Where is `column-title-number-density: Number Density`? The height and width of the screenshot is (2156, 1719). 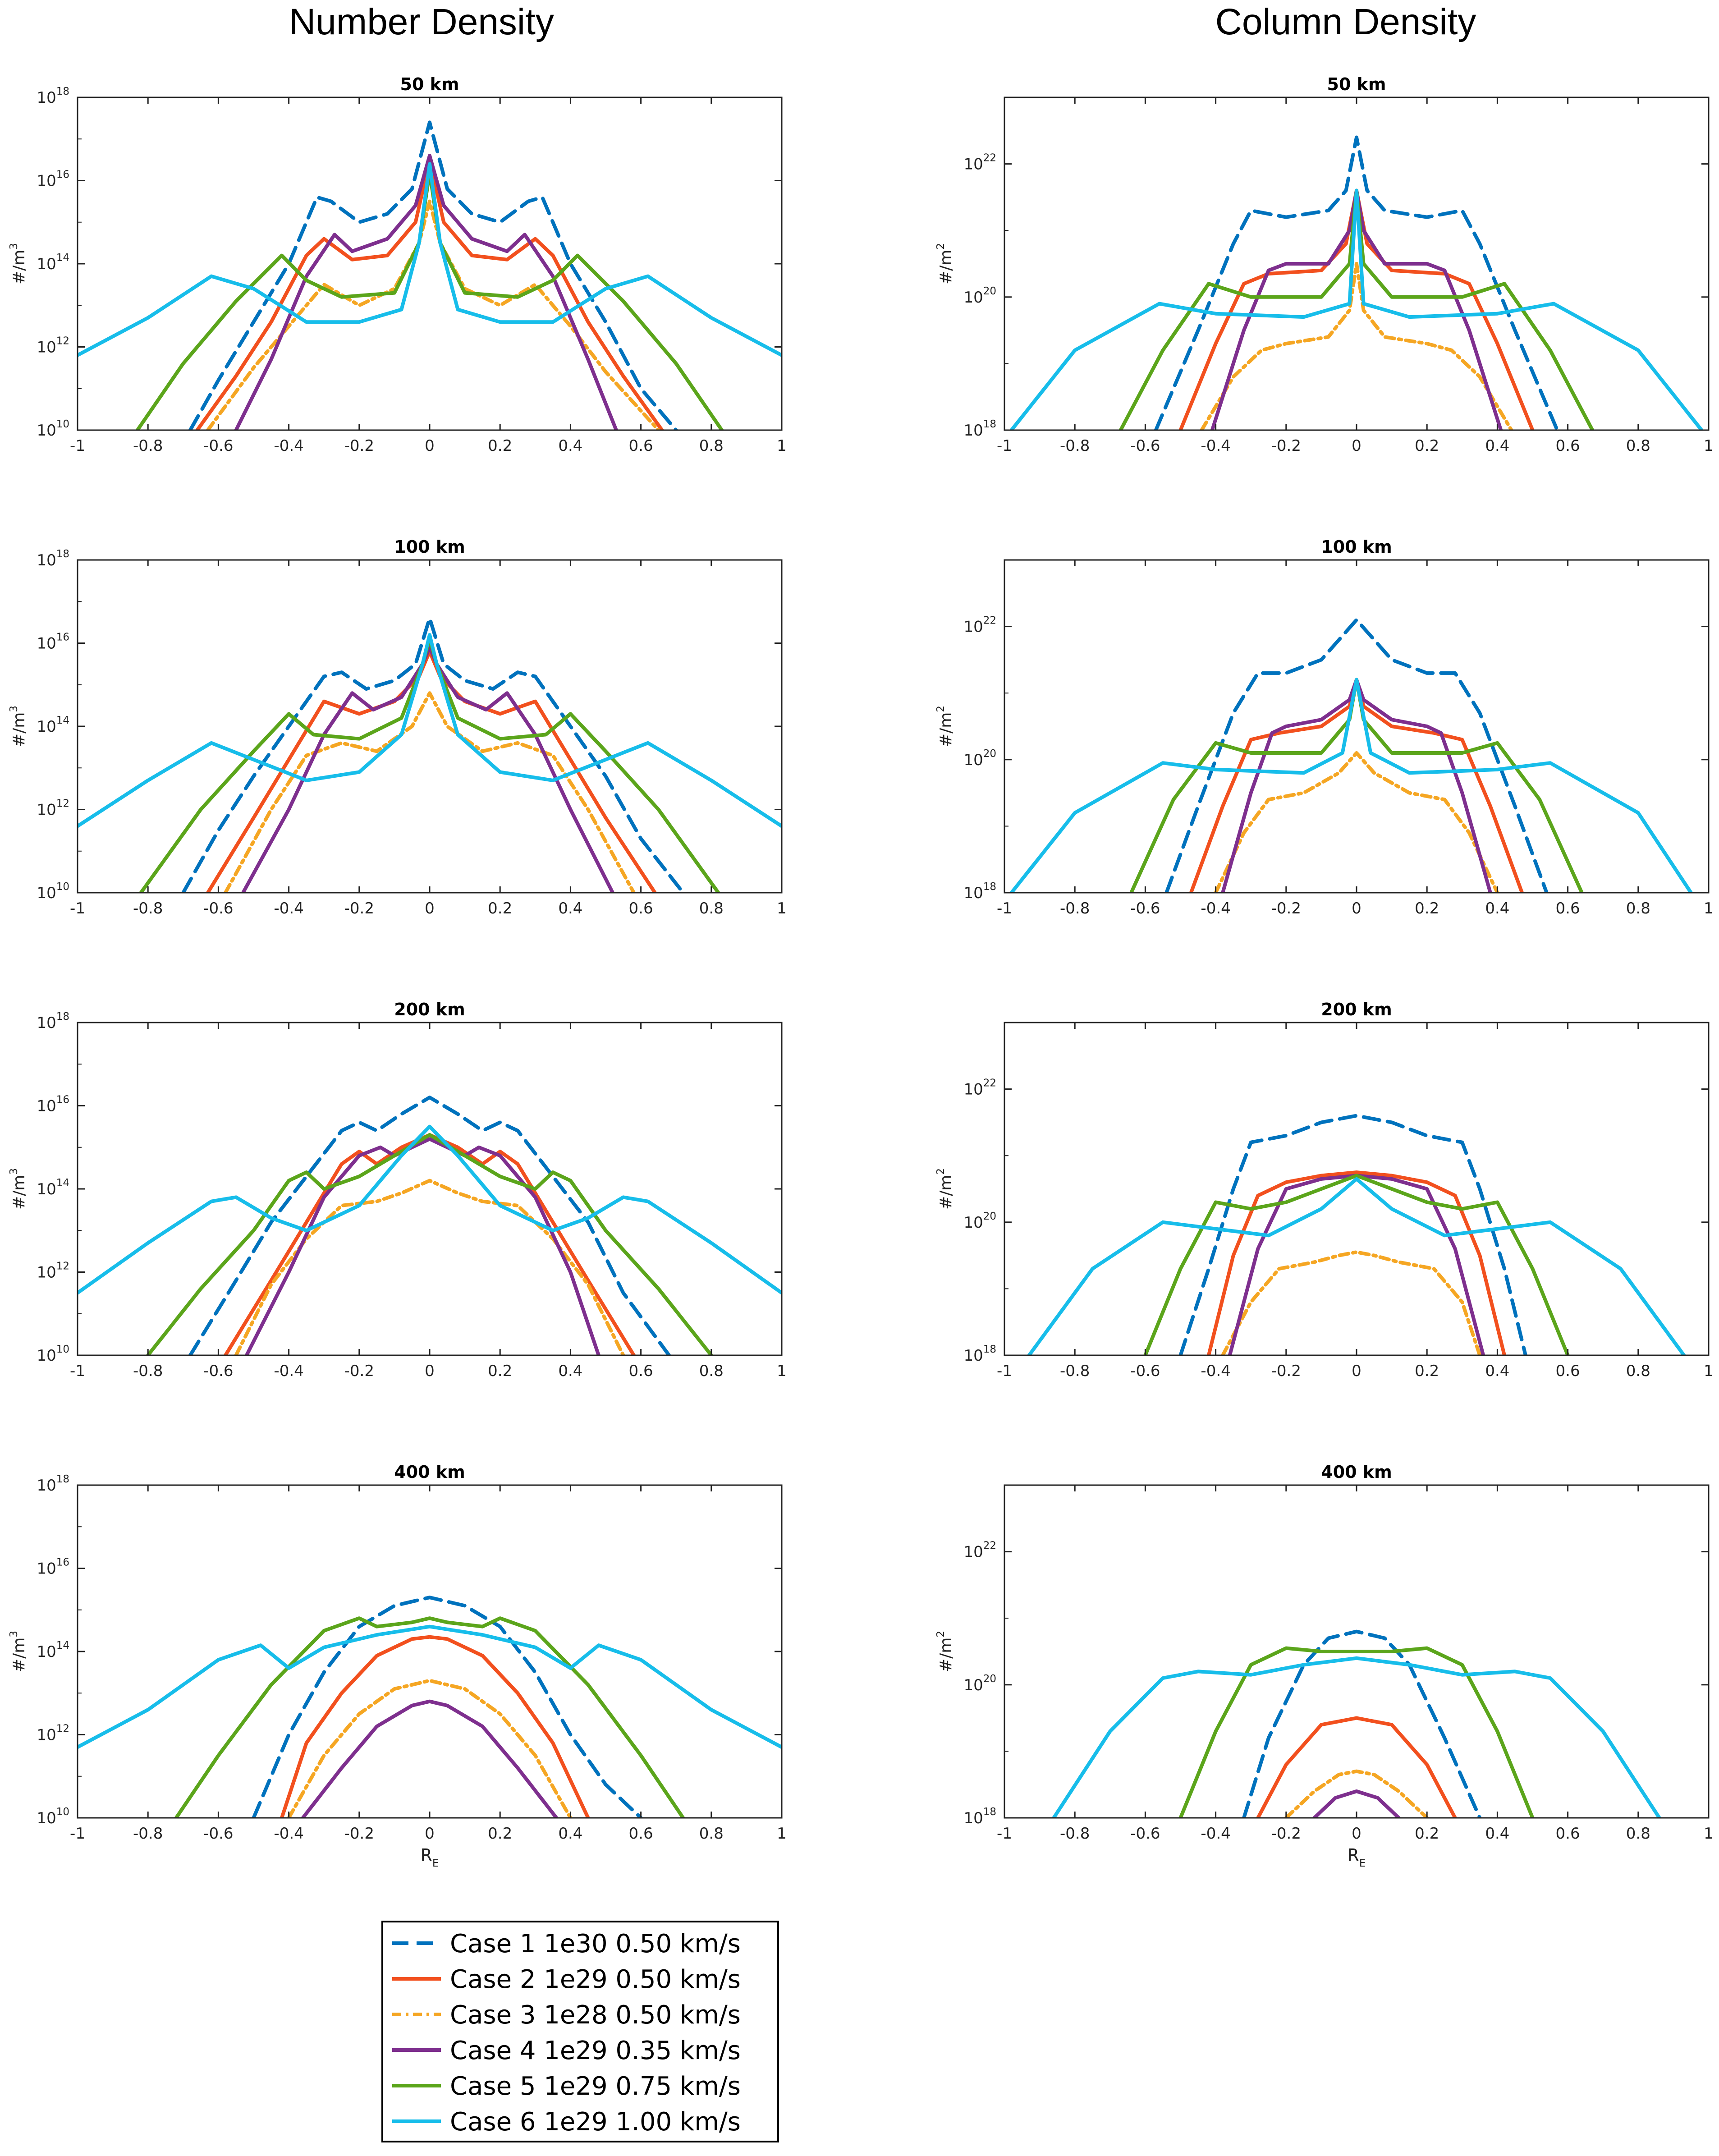
column-title-number-density: Number Density is located at coordinates (421, 21).